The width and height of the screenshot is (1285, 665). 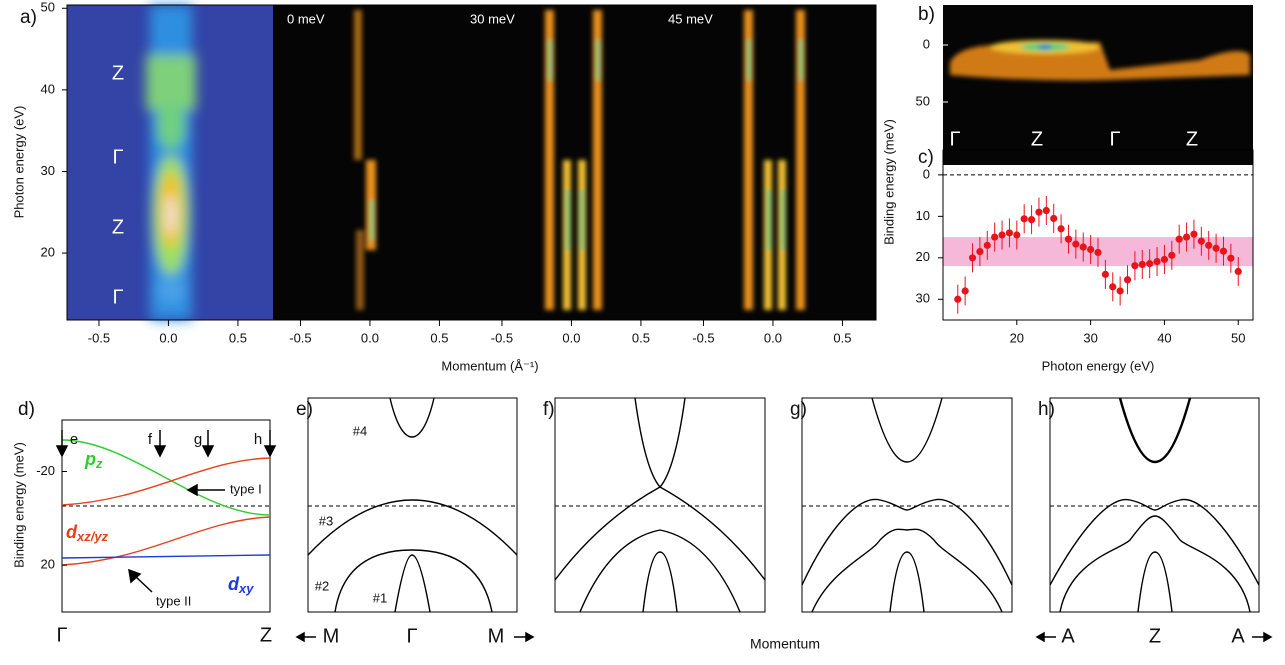 What do you see at coordinates (306, 18) in the screenshot?
I see `subpanel-title: 0 meV` at bounding box center [306, 18].